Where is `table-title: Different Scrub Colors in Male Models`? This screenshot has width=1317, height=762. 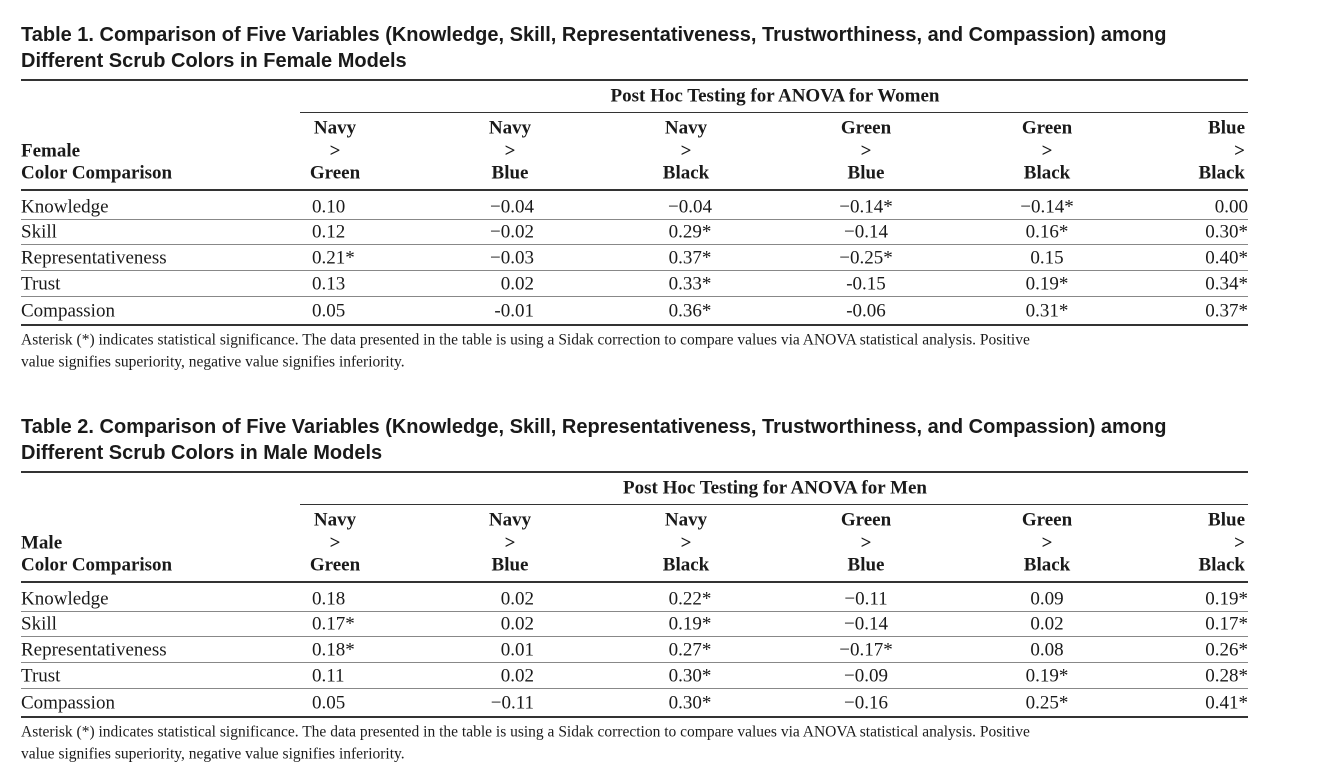
table-title: Different Scrub Colors in Male Models is located at coordinates (202, 453).